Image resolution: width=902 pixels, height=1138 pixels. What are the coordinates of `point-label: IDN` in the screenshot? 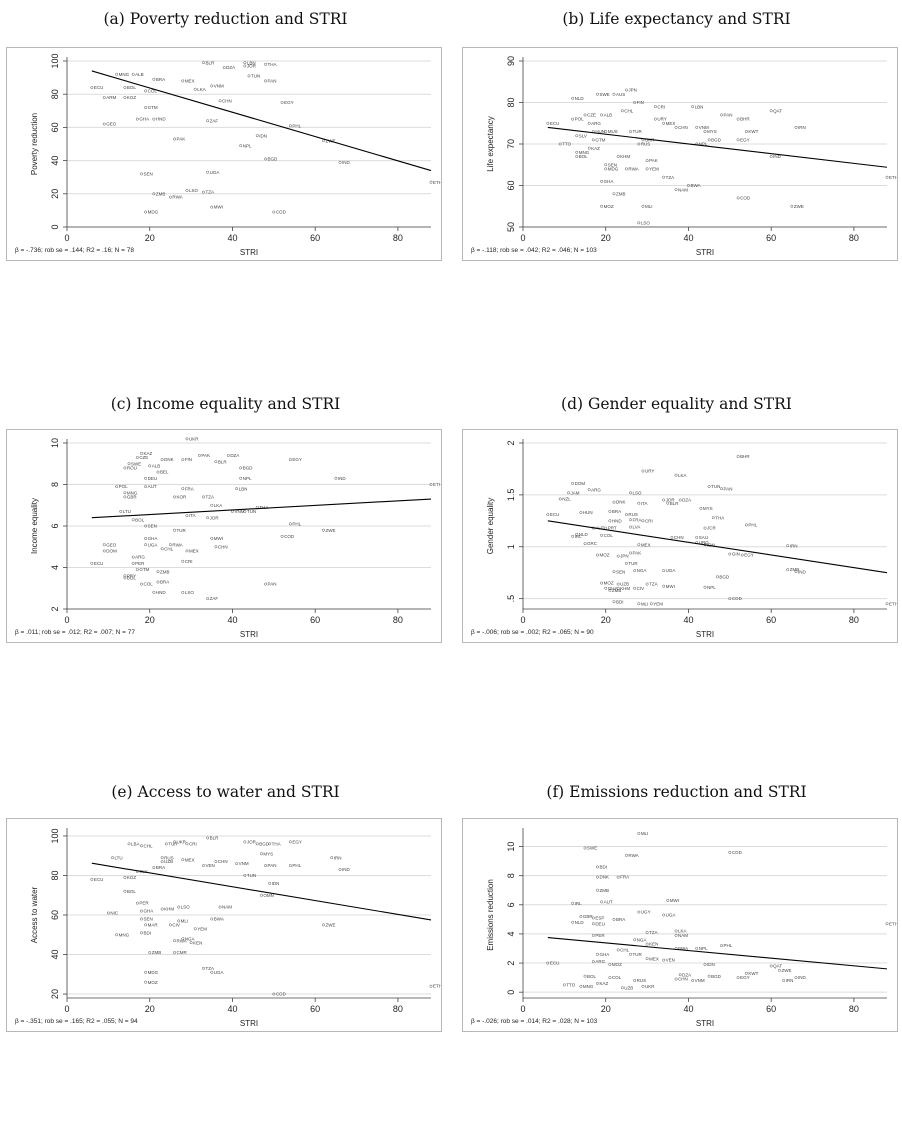 It's located at (263, 135).